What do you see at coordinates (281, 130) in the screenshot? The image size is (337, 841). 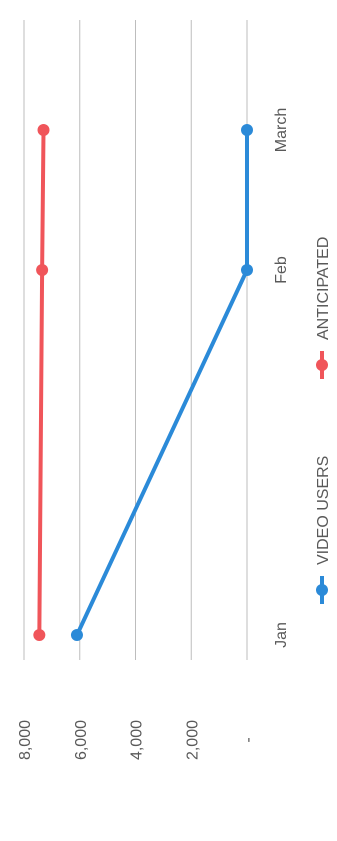 I see `x-tick-label: March` at bounding box center [281, 130].